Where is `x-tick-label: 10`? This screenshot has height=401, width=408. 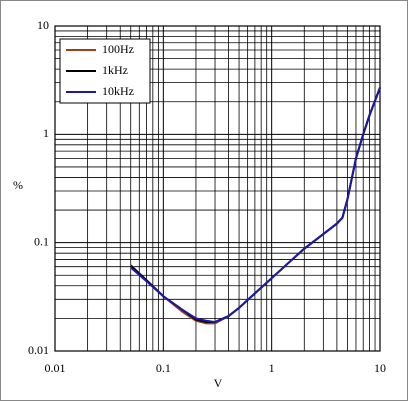 x-tick-label: 10 is located at coordinates (380, 368).